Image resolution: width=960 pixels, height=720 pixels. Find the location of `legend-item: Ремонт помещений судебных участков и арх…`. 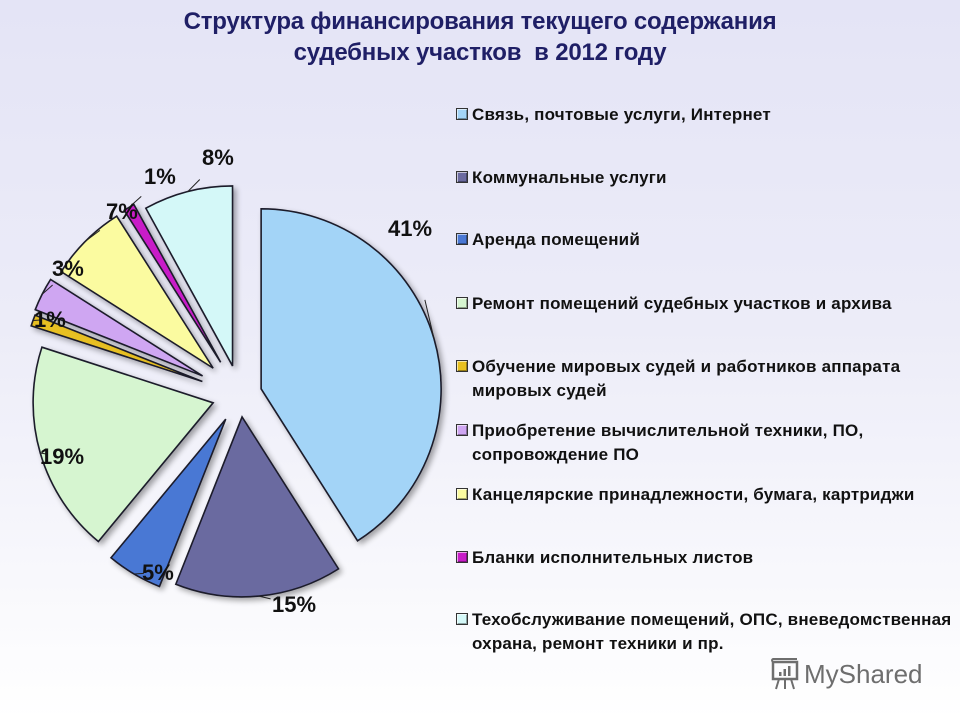

legend-item: Ремонт помещений судебных участков и арх… is located at coordinates (708, 304).